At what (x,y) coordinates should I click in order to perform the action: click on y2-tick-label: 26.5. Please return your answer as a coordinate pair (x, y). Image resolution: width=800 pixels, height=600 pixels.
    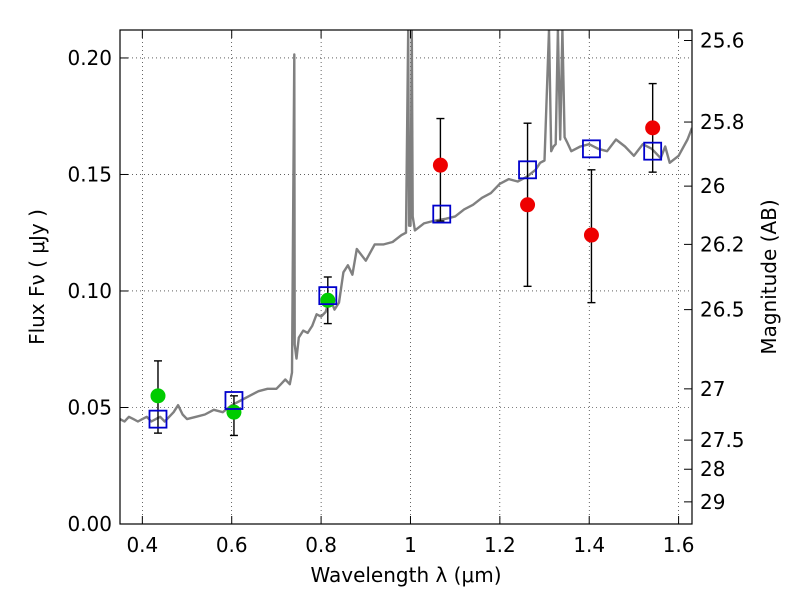
    Looking at the image, I should click on (722, 310).